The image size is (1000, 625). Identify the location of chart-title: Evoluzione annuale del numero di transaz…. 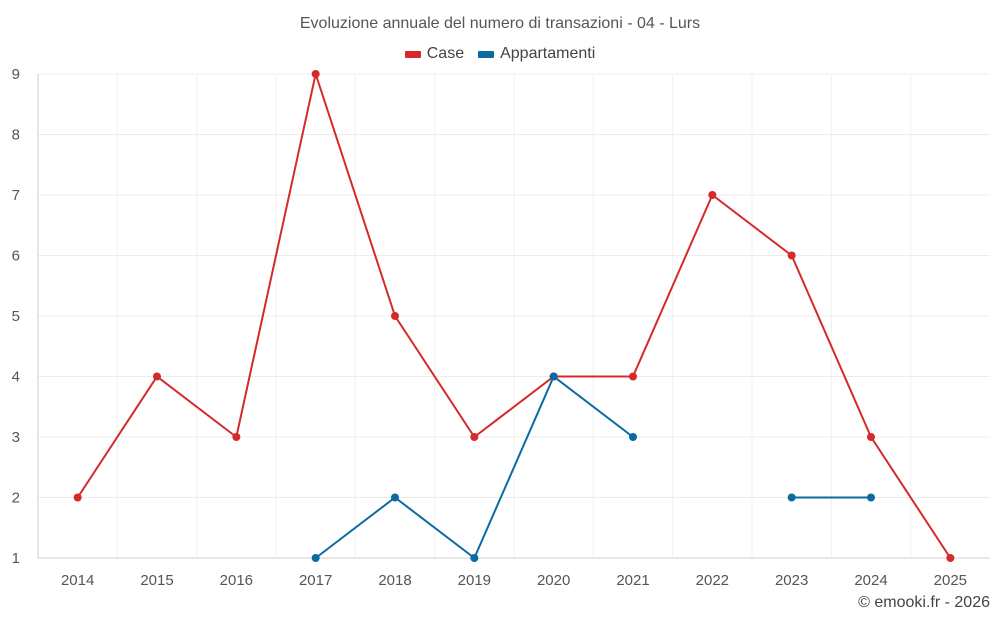
(500, 23).